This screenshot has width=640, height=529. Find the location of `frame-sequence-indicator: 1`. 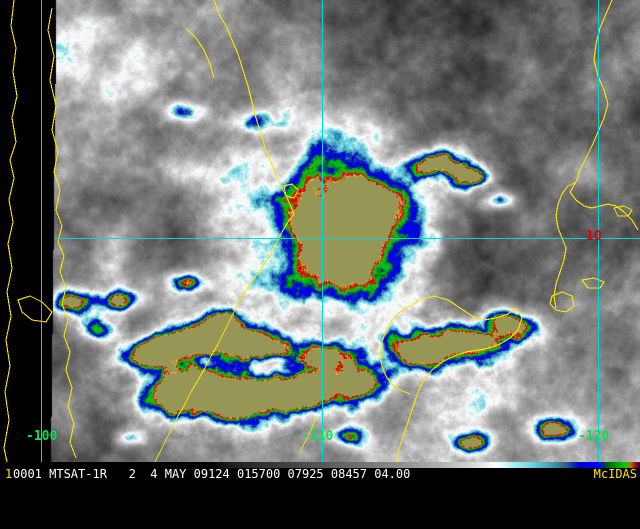

frame-sequence-indicator: 1 is located at coordinates (8, 474).